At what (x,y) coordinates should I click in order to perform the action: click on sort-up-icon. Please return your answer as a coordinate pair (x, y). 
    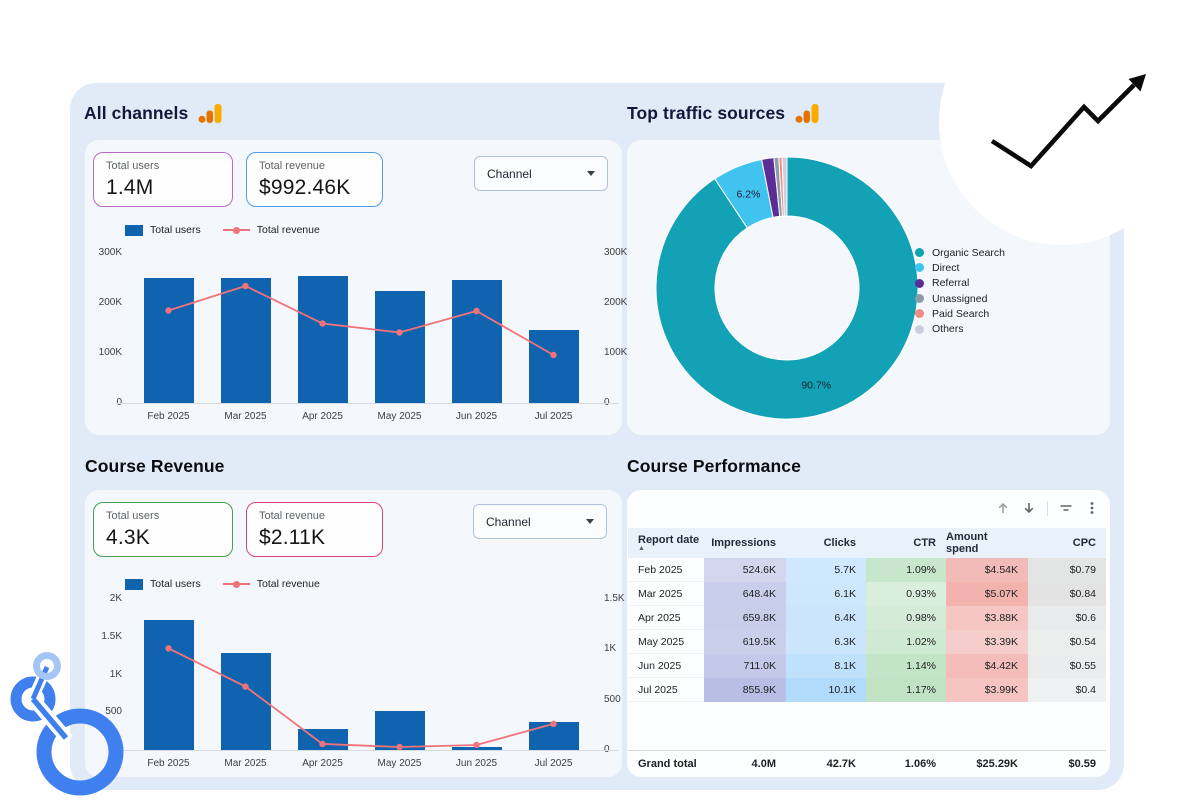
    Looking at the image, I should click on (1003, 508).